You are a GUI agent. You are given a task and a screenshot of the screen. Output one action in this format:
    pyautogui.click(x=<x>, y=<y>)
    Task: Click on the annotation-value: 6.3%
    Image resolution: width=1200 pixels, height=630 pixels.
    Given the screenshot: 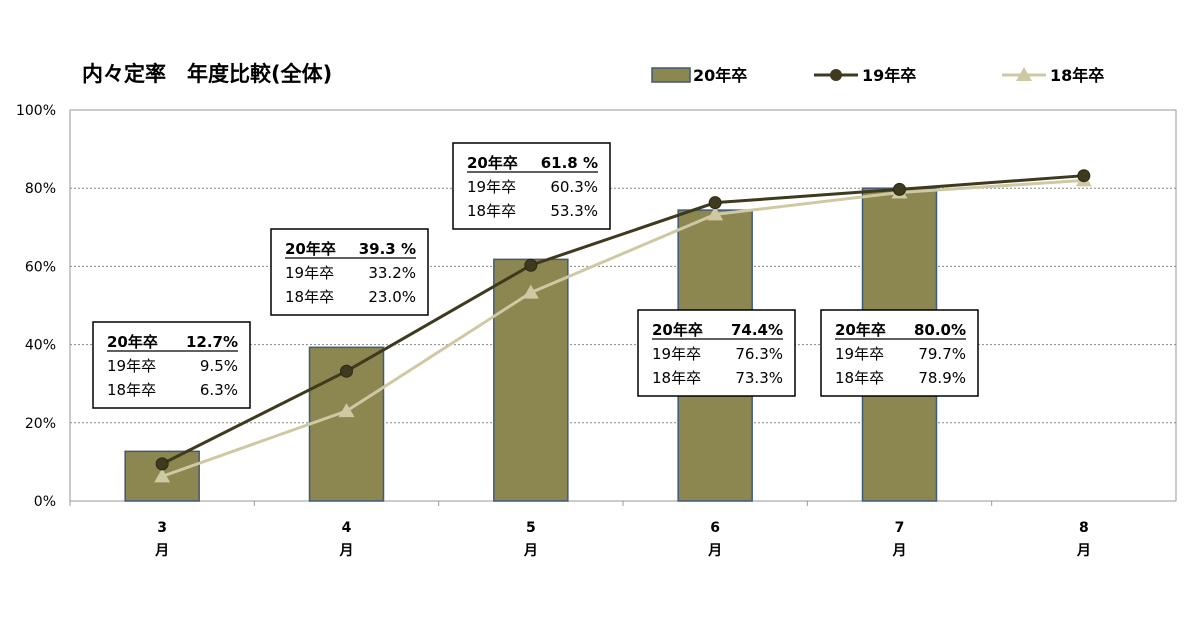 What is the action you would take?
    pyautogui.click(x=219, y=390)
    